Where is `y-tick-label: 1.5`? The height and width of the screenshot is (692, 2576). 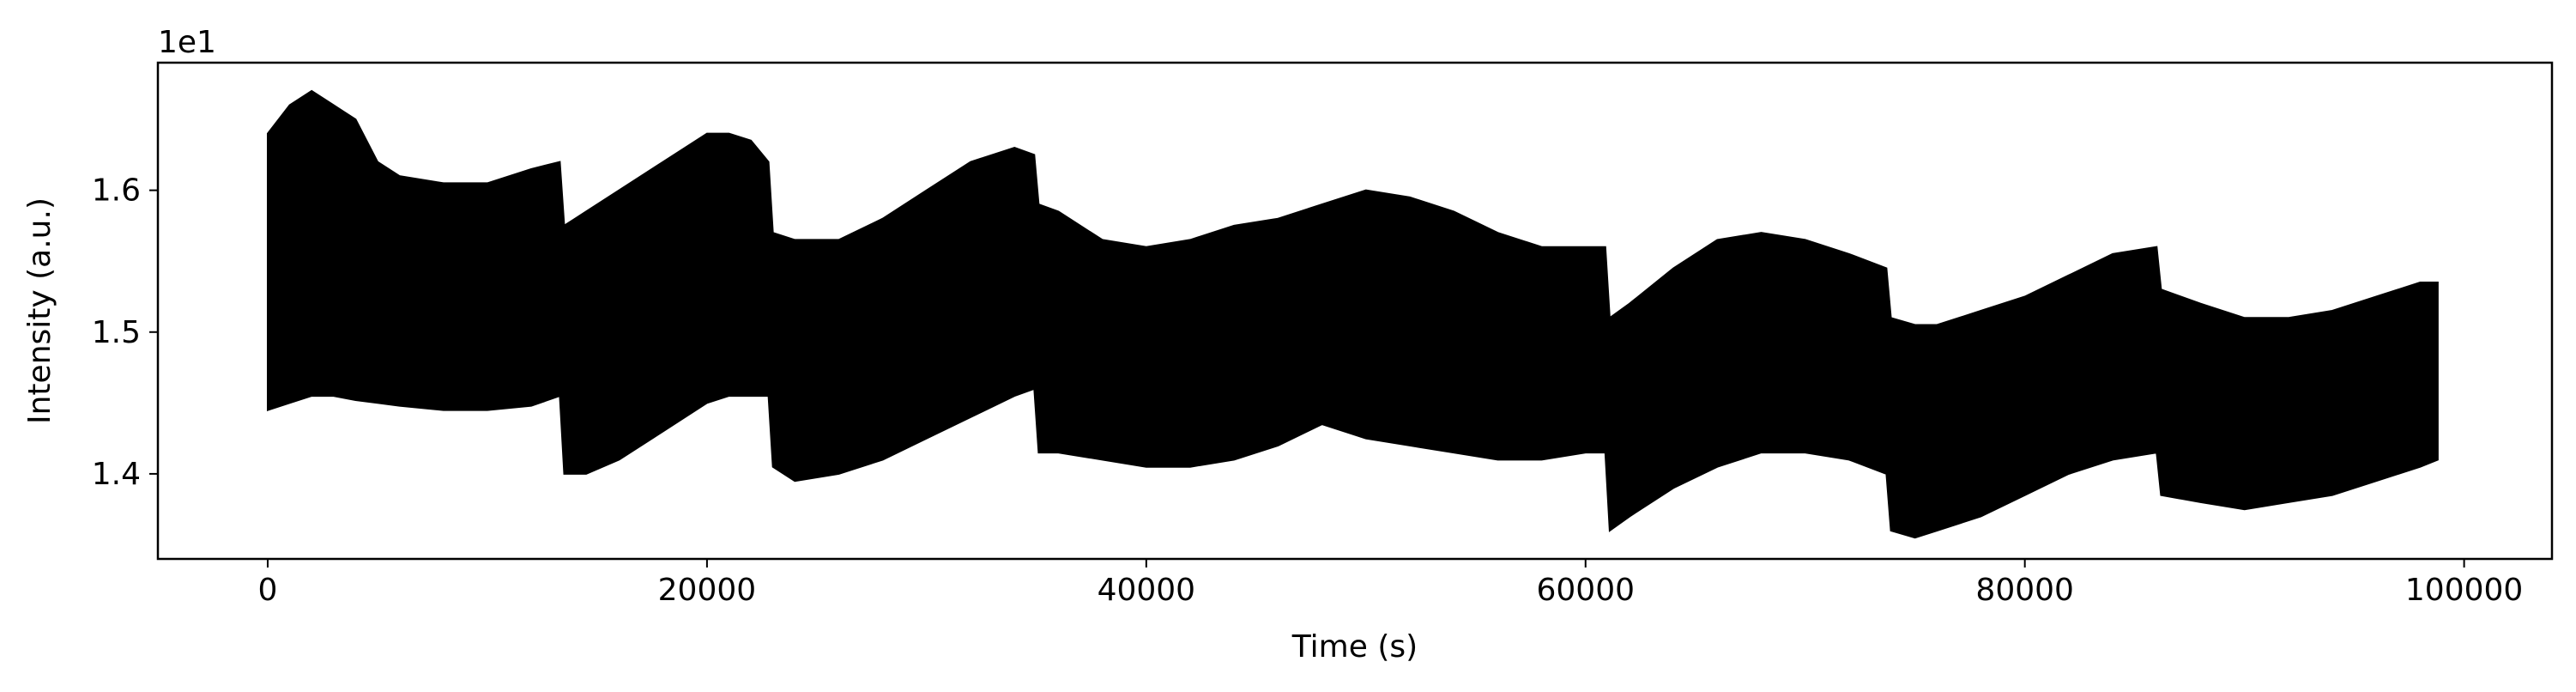 y-tick-label: 1.5 is located at coordinates (116, 332).